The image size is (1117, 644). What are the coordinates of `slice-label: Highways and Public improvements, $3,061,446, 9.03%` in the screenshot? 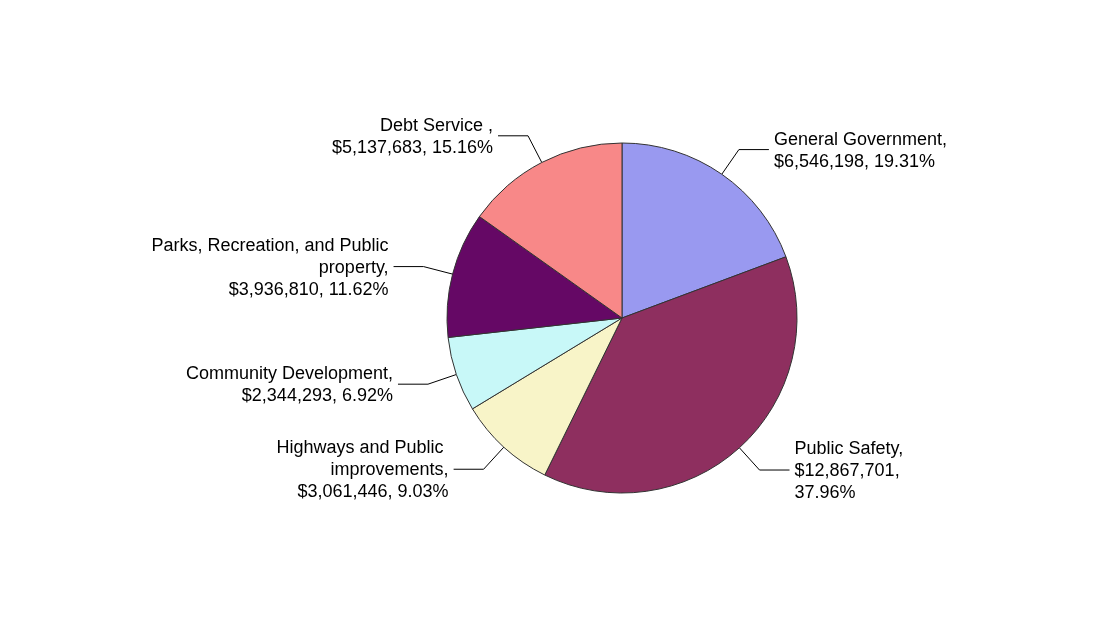 It's located at (362, 469).